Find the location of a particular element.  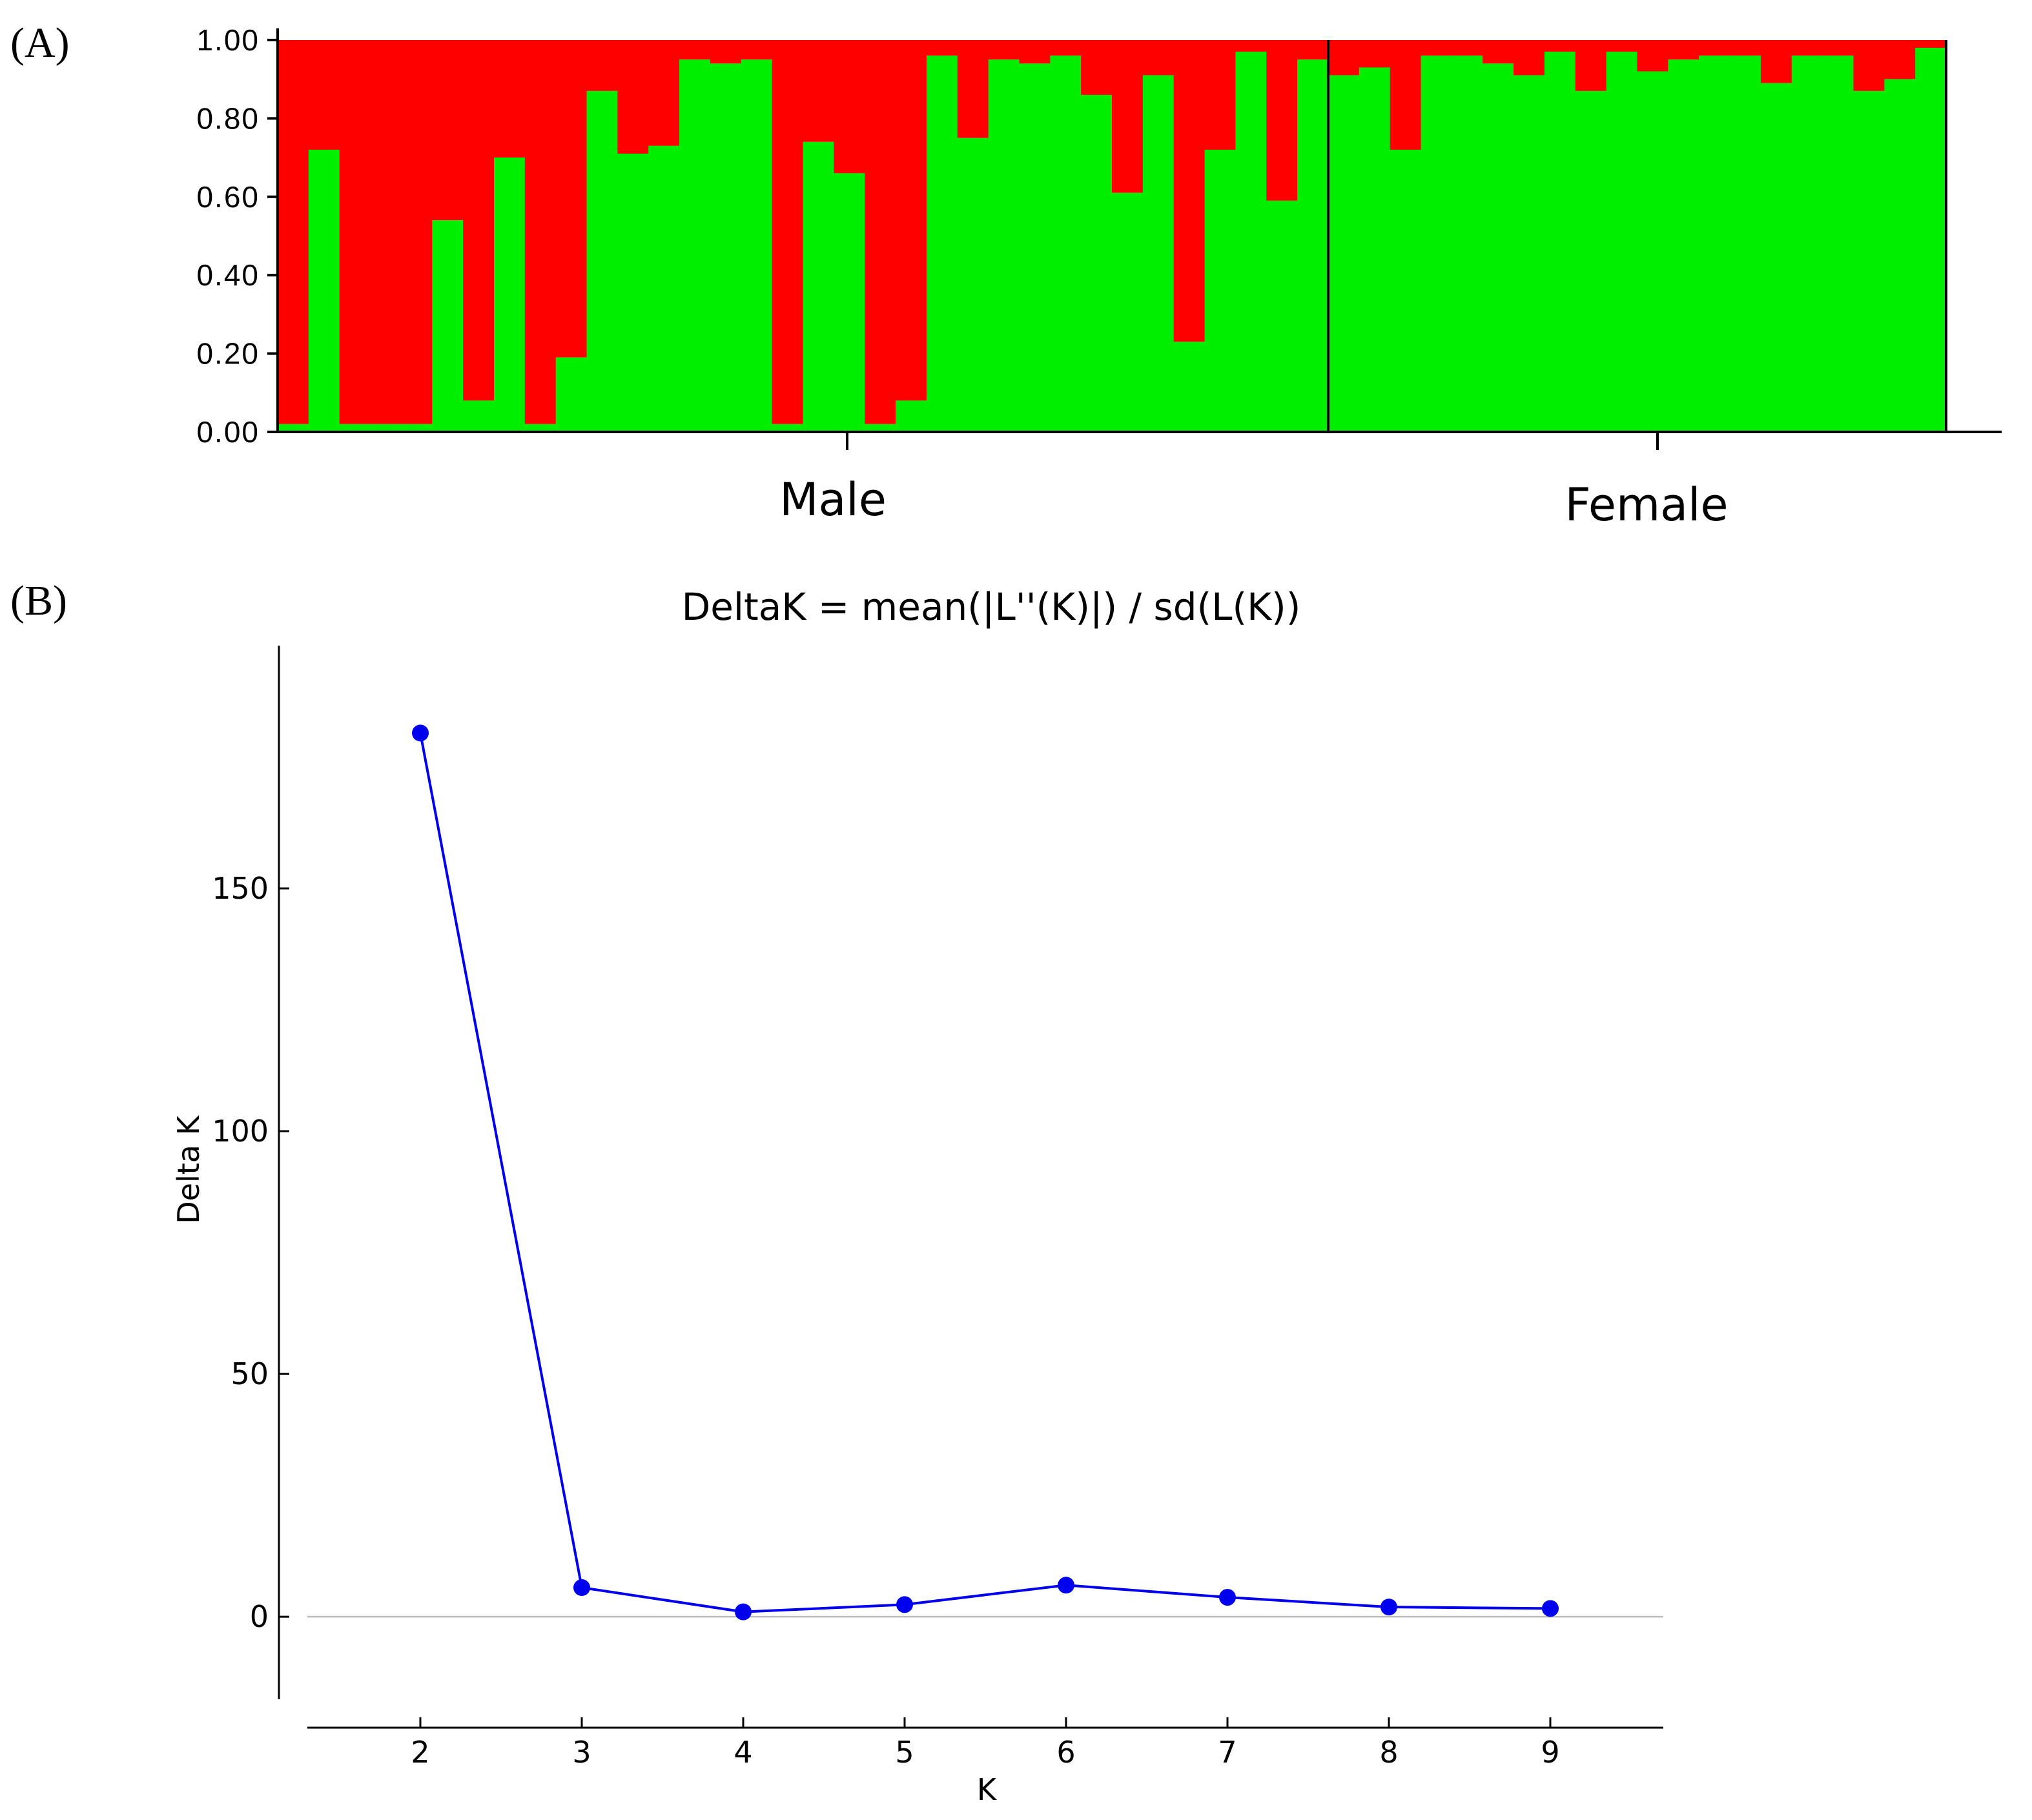

x-tick-label: 5 is located at coordinates (905, 1752).